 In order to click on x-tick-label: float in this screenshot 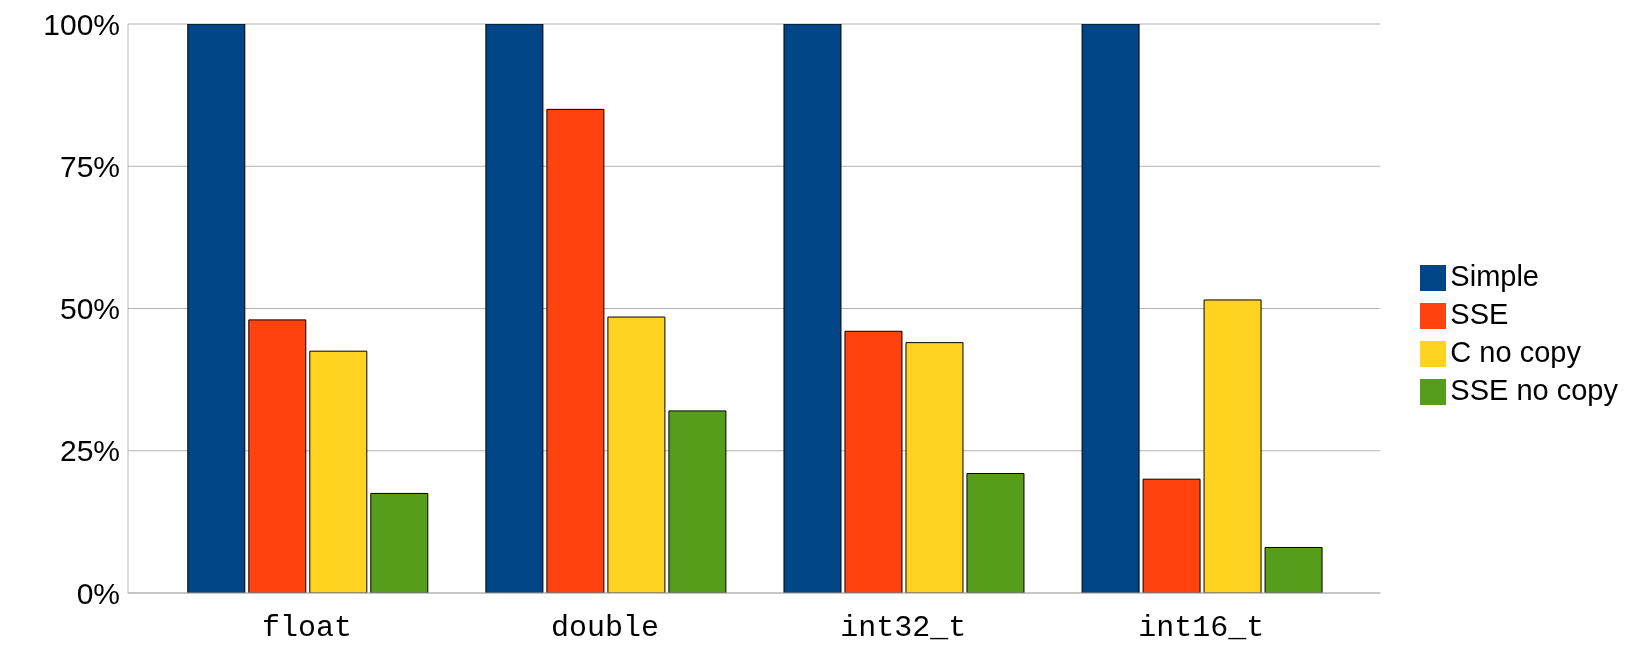, I will do `click(307, 628)`.